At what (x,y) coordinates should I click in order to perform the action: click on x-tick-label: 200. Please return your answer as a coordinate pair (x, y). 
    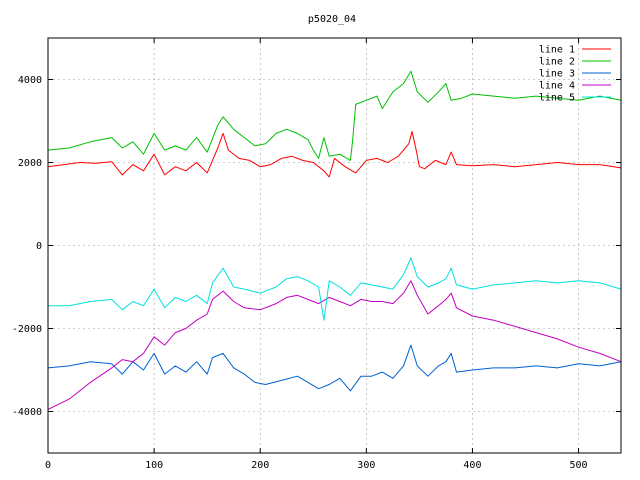
    Looking at the image, I should click on (260, 465).